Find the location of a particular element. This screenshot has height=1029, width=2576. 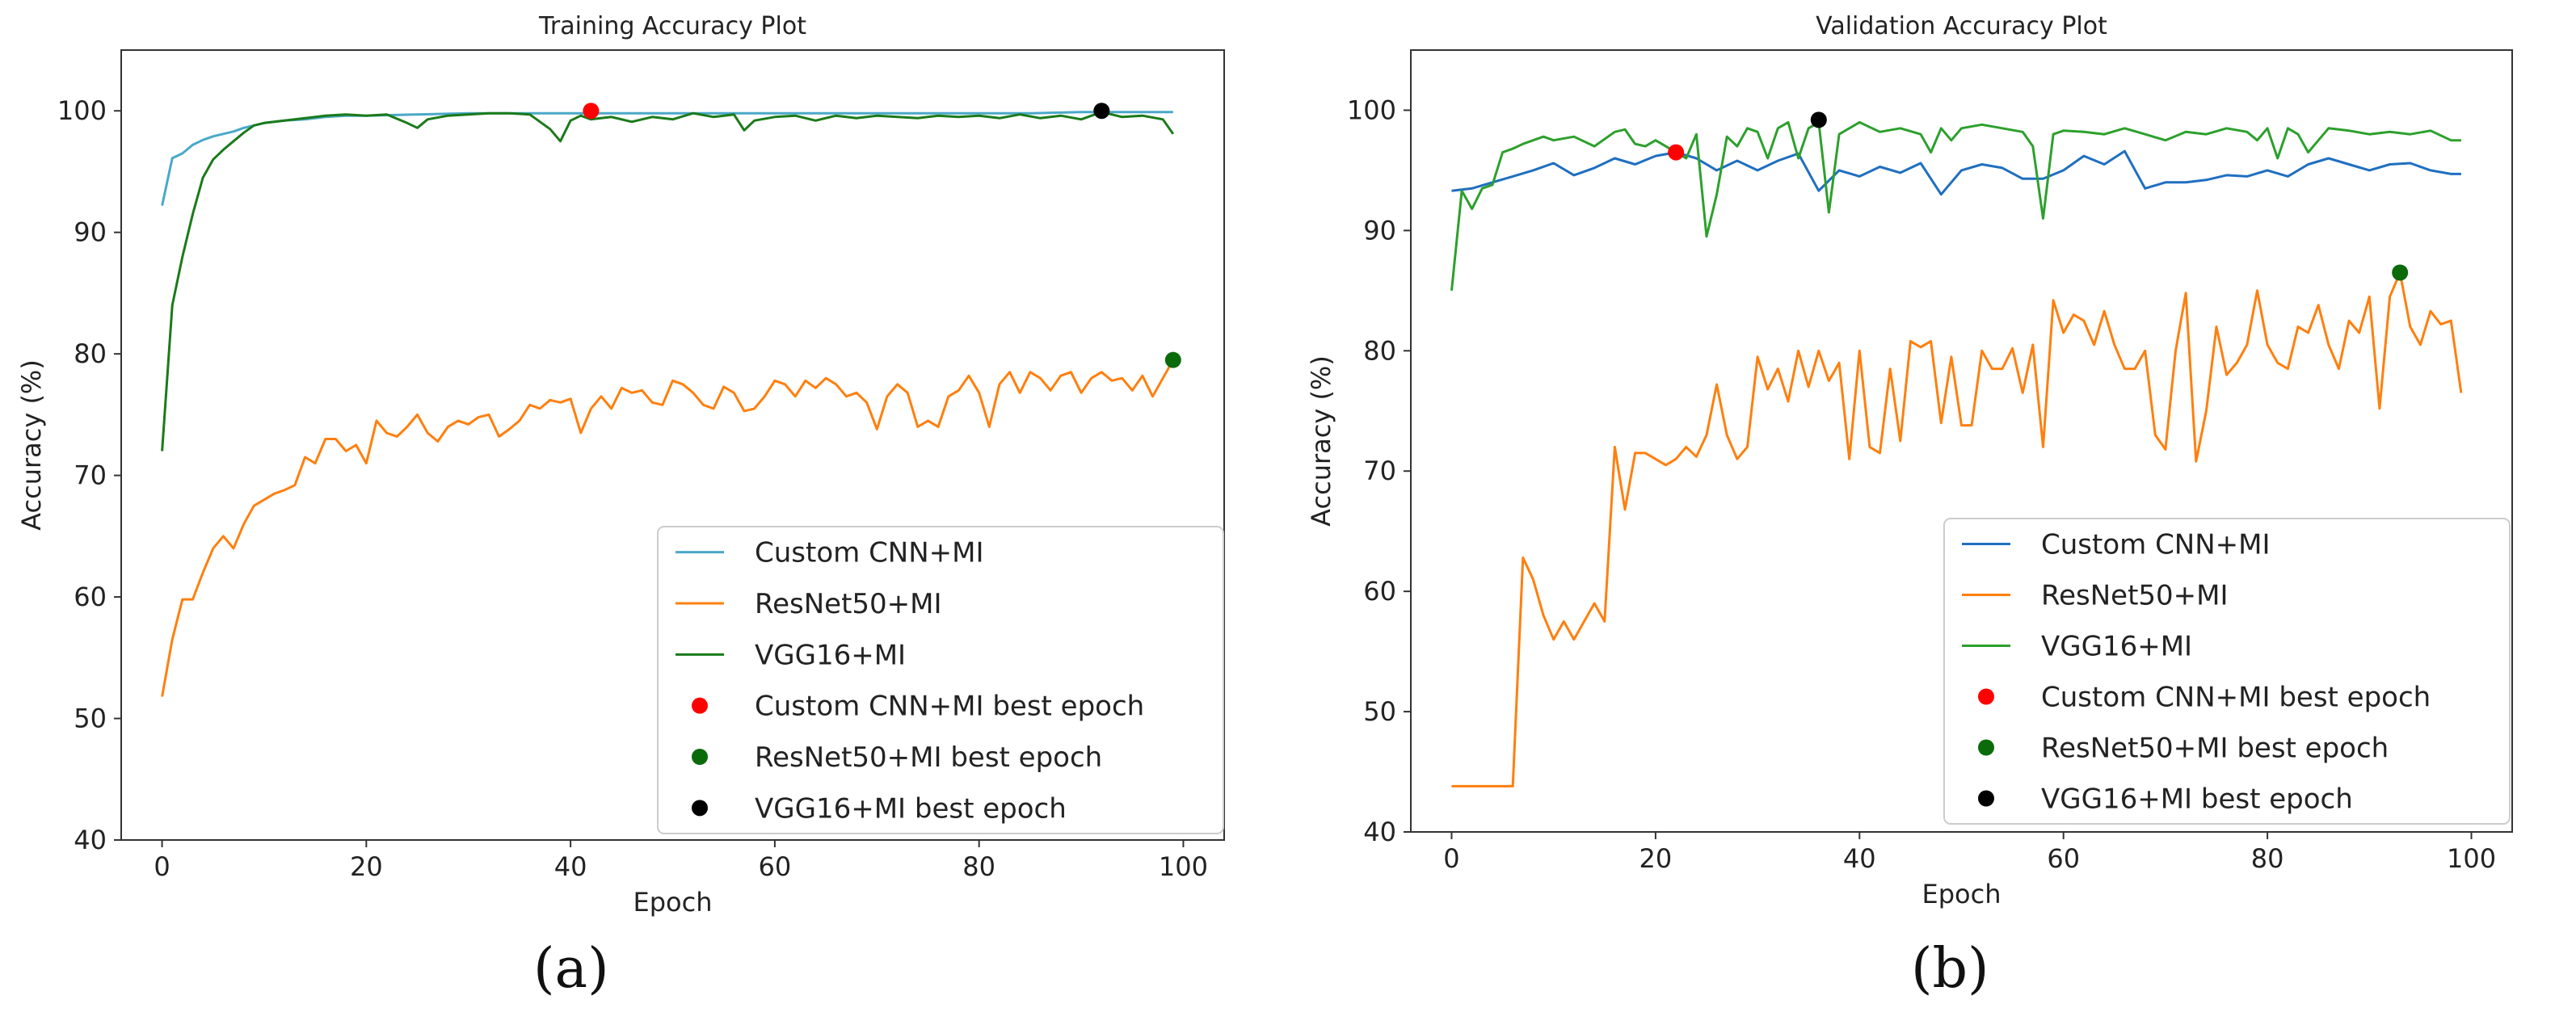

caption-a: (a) is located at coordinates (571, 969).